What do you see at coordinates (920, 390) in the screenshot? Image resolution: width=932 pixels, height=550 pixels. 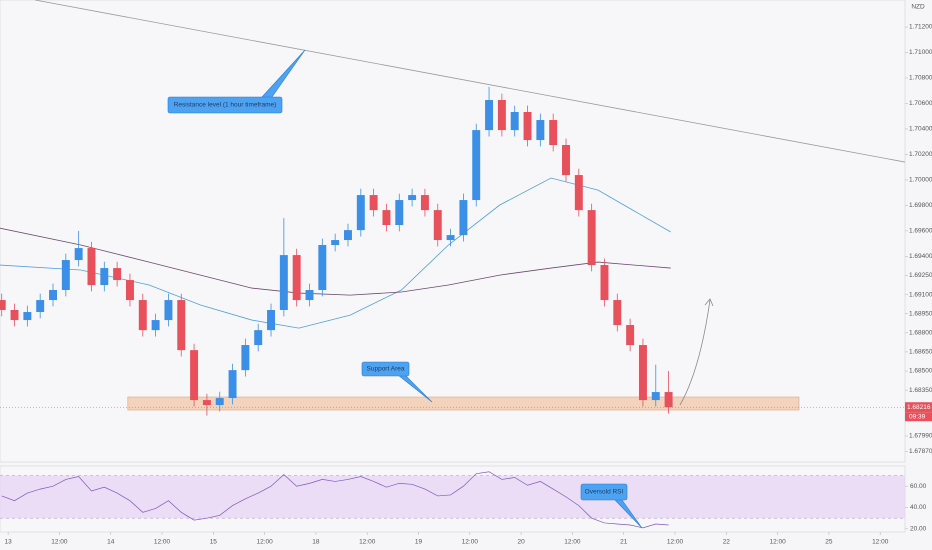 I see `y-tick-label: 1.68350` at bounding box center [920, 390].